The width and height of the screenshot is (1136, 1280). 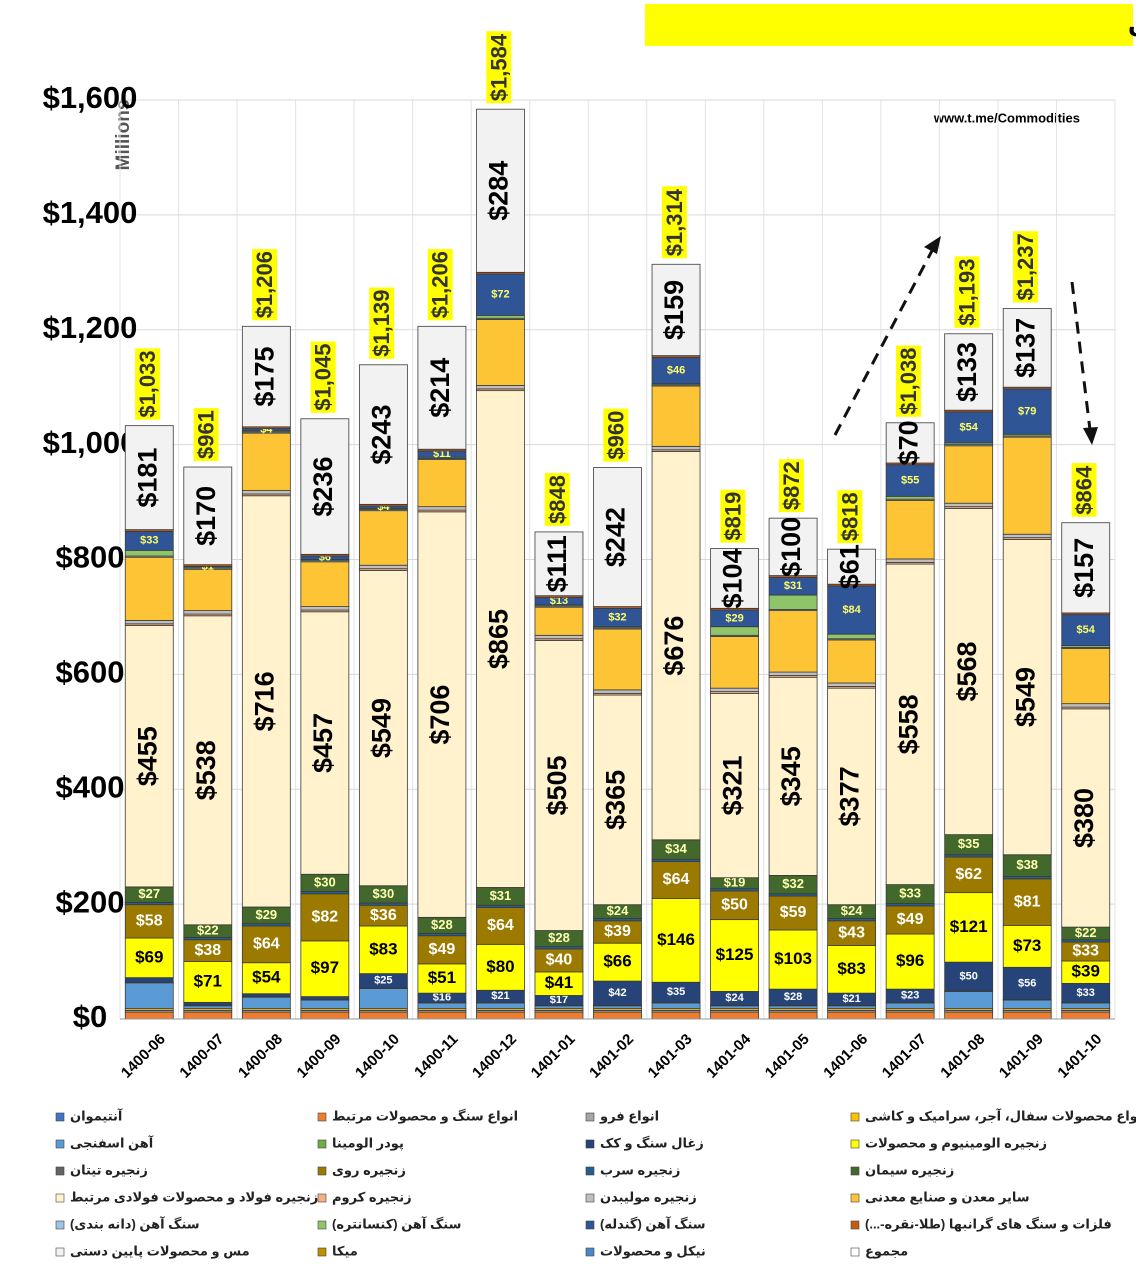 I want to click on segment-label: $175, so click(x=264, y=377).